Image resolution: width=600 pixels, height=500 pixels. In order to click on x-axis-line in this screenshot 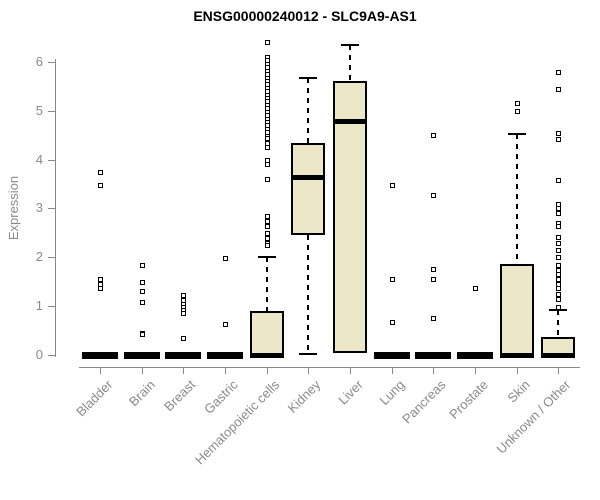, I will do `click(329, 367)`.